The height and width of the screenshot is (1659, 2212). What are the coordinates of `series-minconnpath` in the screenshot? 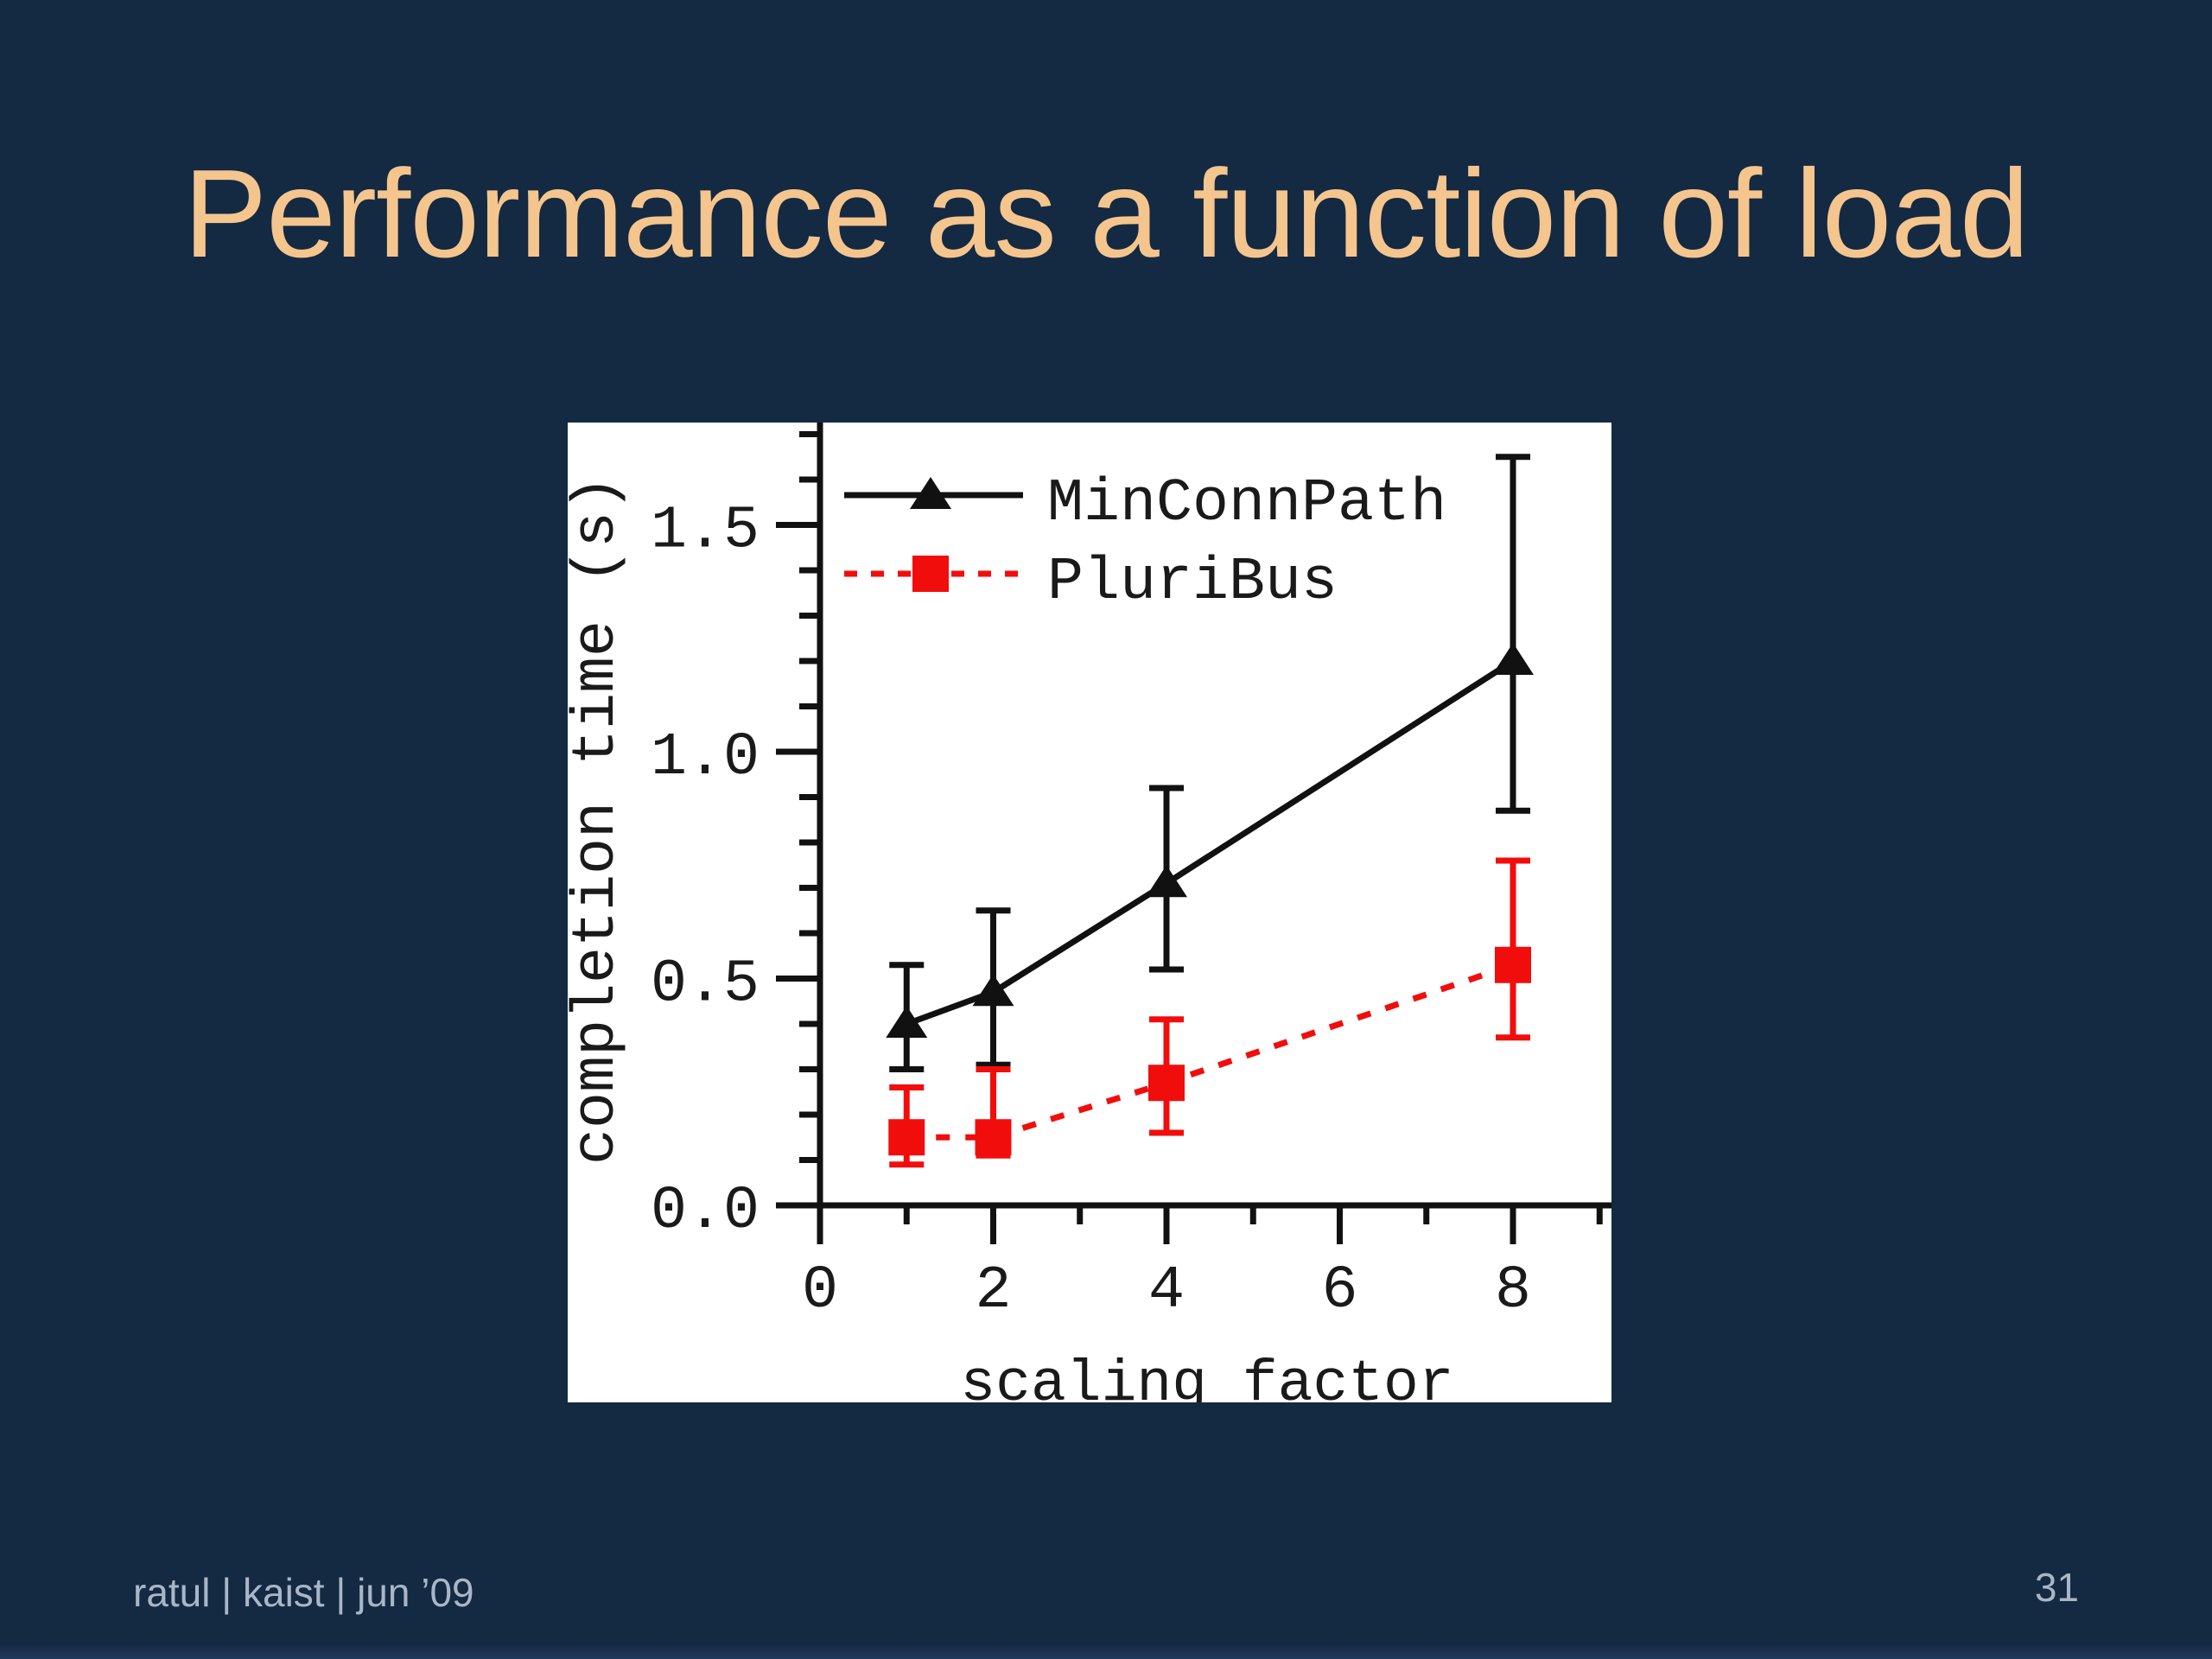 It's located at (1210, 763).